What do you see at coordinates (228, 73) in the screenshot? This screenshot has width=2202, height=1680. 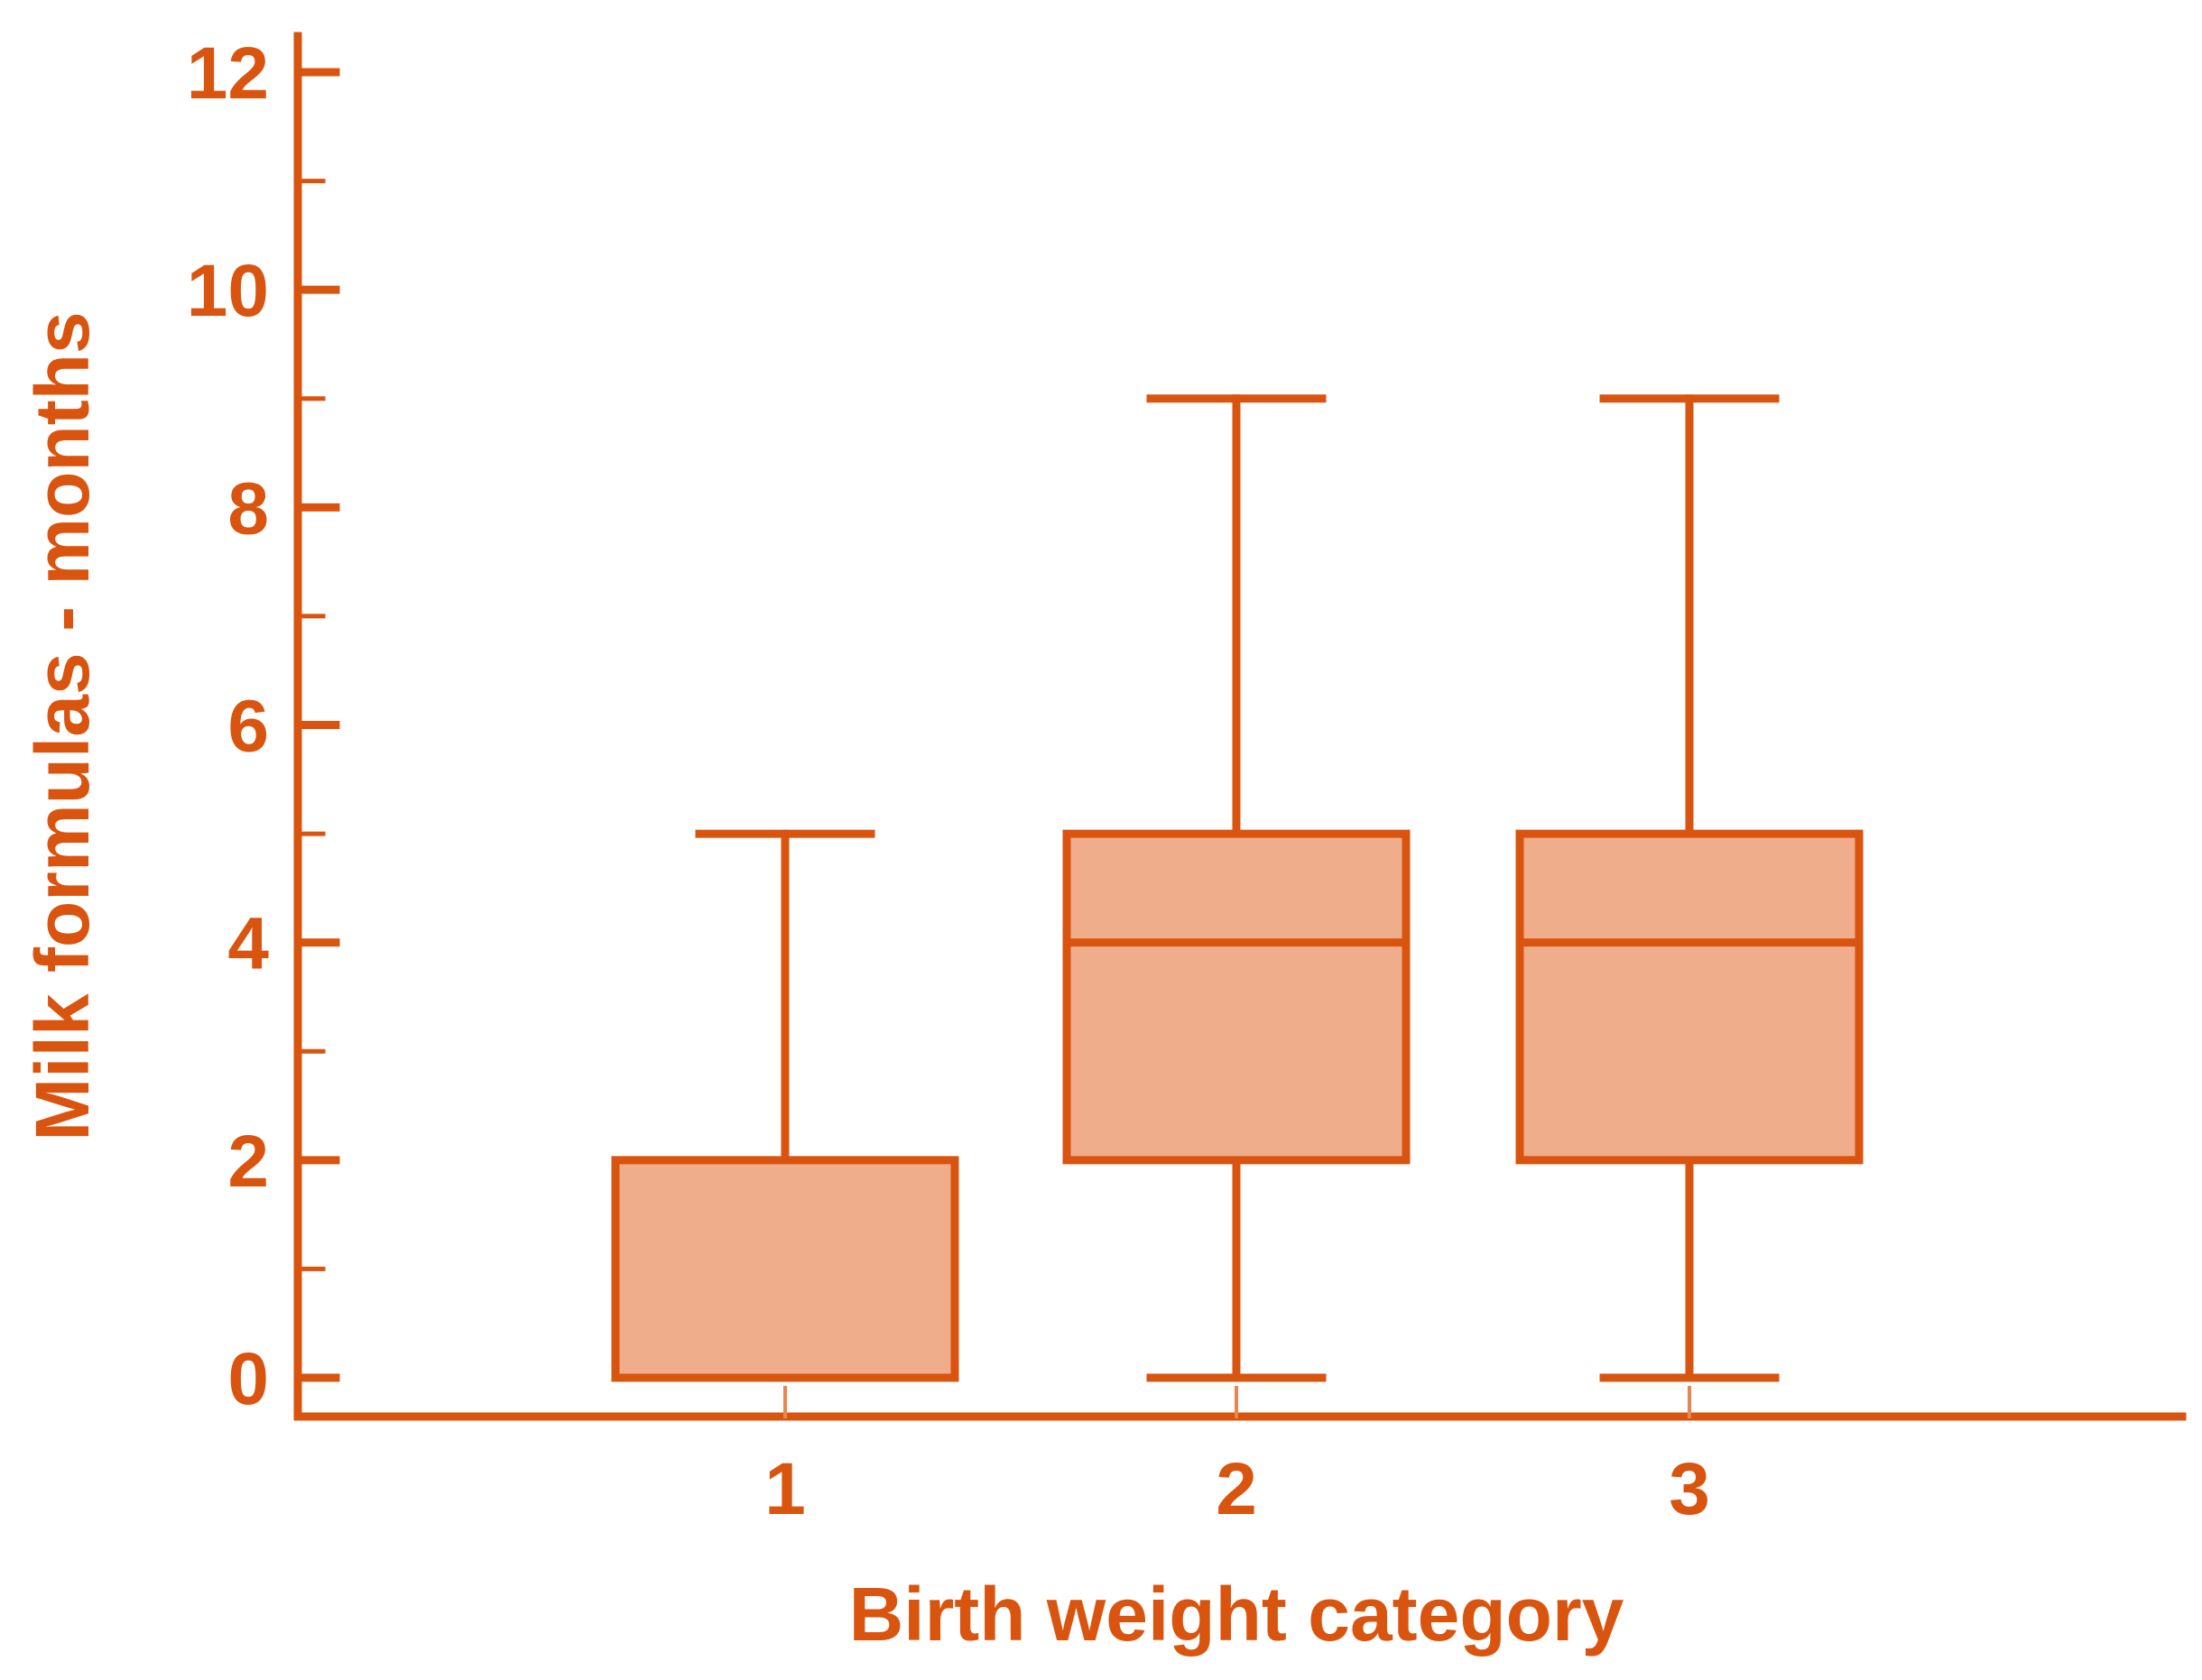 I see `y-tick-label-12: 12` at bounding box center [228, 73].